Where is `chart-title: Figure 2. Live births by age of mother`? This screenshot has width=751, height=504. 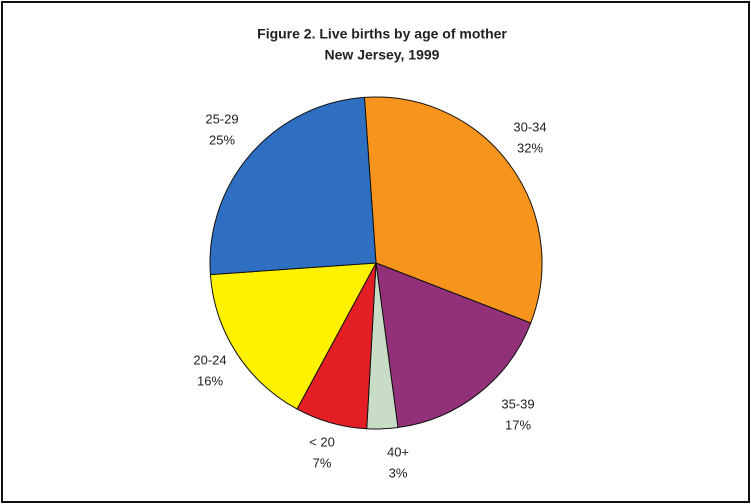 chart-title: Figure 2. Live births by age of mother is located at coordinates (382, 34).